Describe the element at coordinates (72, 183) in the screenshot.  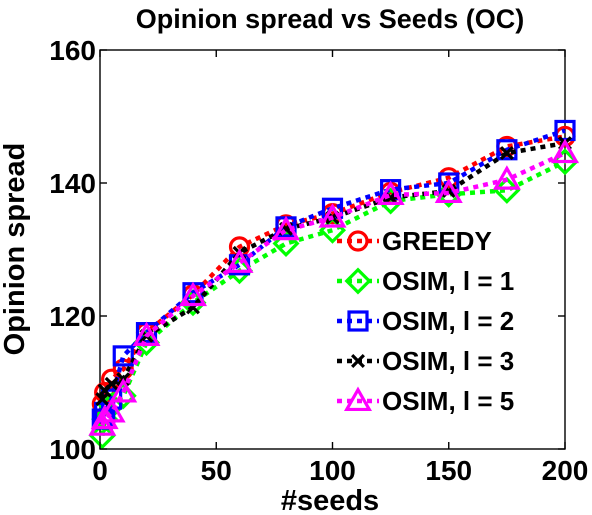
I see `y-tick-label: 140` at that location.